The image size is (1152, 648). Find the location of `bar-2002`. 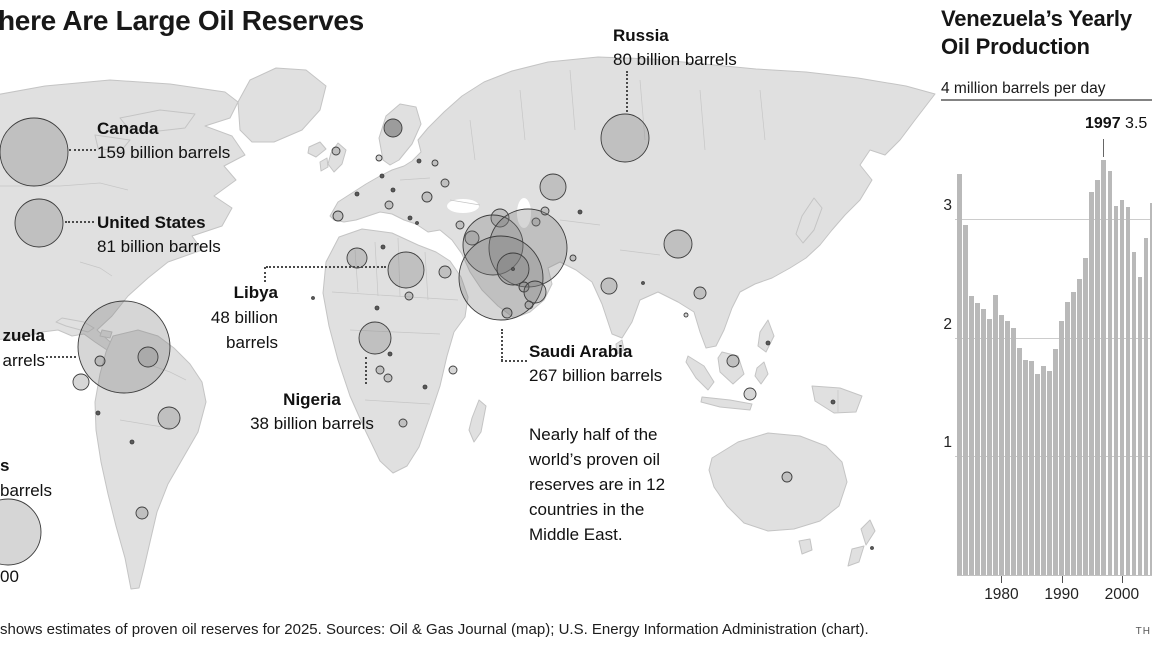

bar-2002 is located at coordinates (1134, 413).